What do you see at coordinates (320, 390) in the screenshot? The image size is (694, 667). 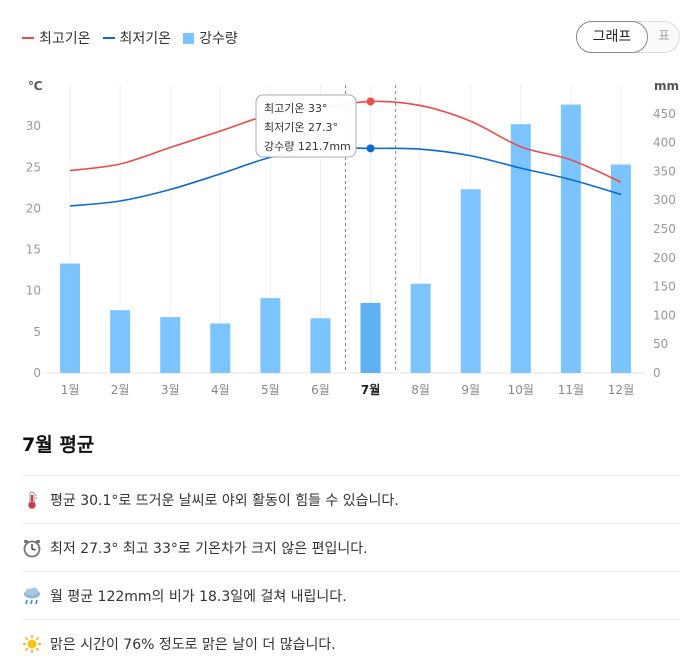 I see `x-tick-label: 6월` at bounding box center [320, 390].